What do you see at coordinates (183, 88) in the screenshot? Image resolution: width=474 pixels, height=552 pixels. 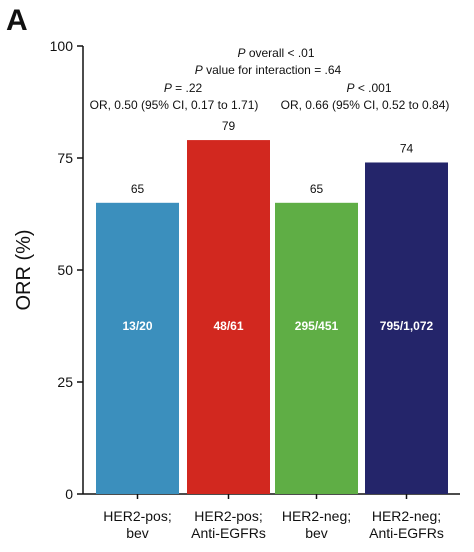 I see `her2-pos-p-annotation: P = .22` at bounding box center [183, 88].